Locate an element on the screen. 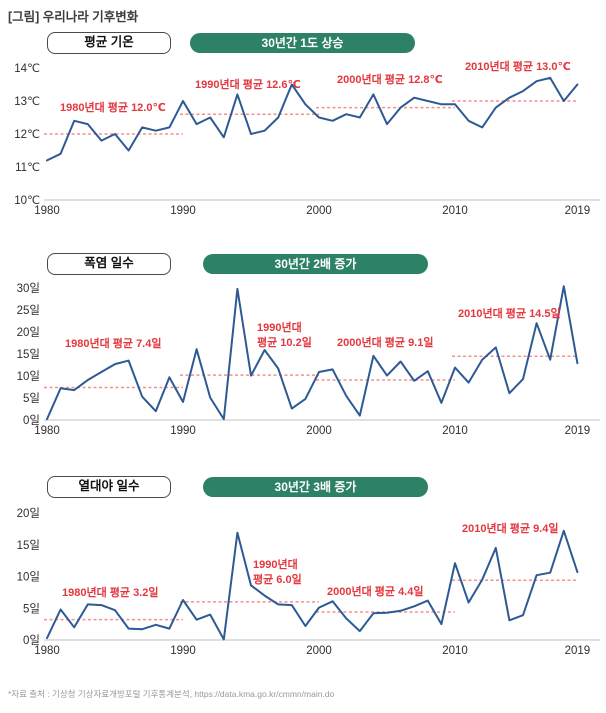  badge-1deg-rise: 30년간 1도 상승 is located at coordinates (302, 43).